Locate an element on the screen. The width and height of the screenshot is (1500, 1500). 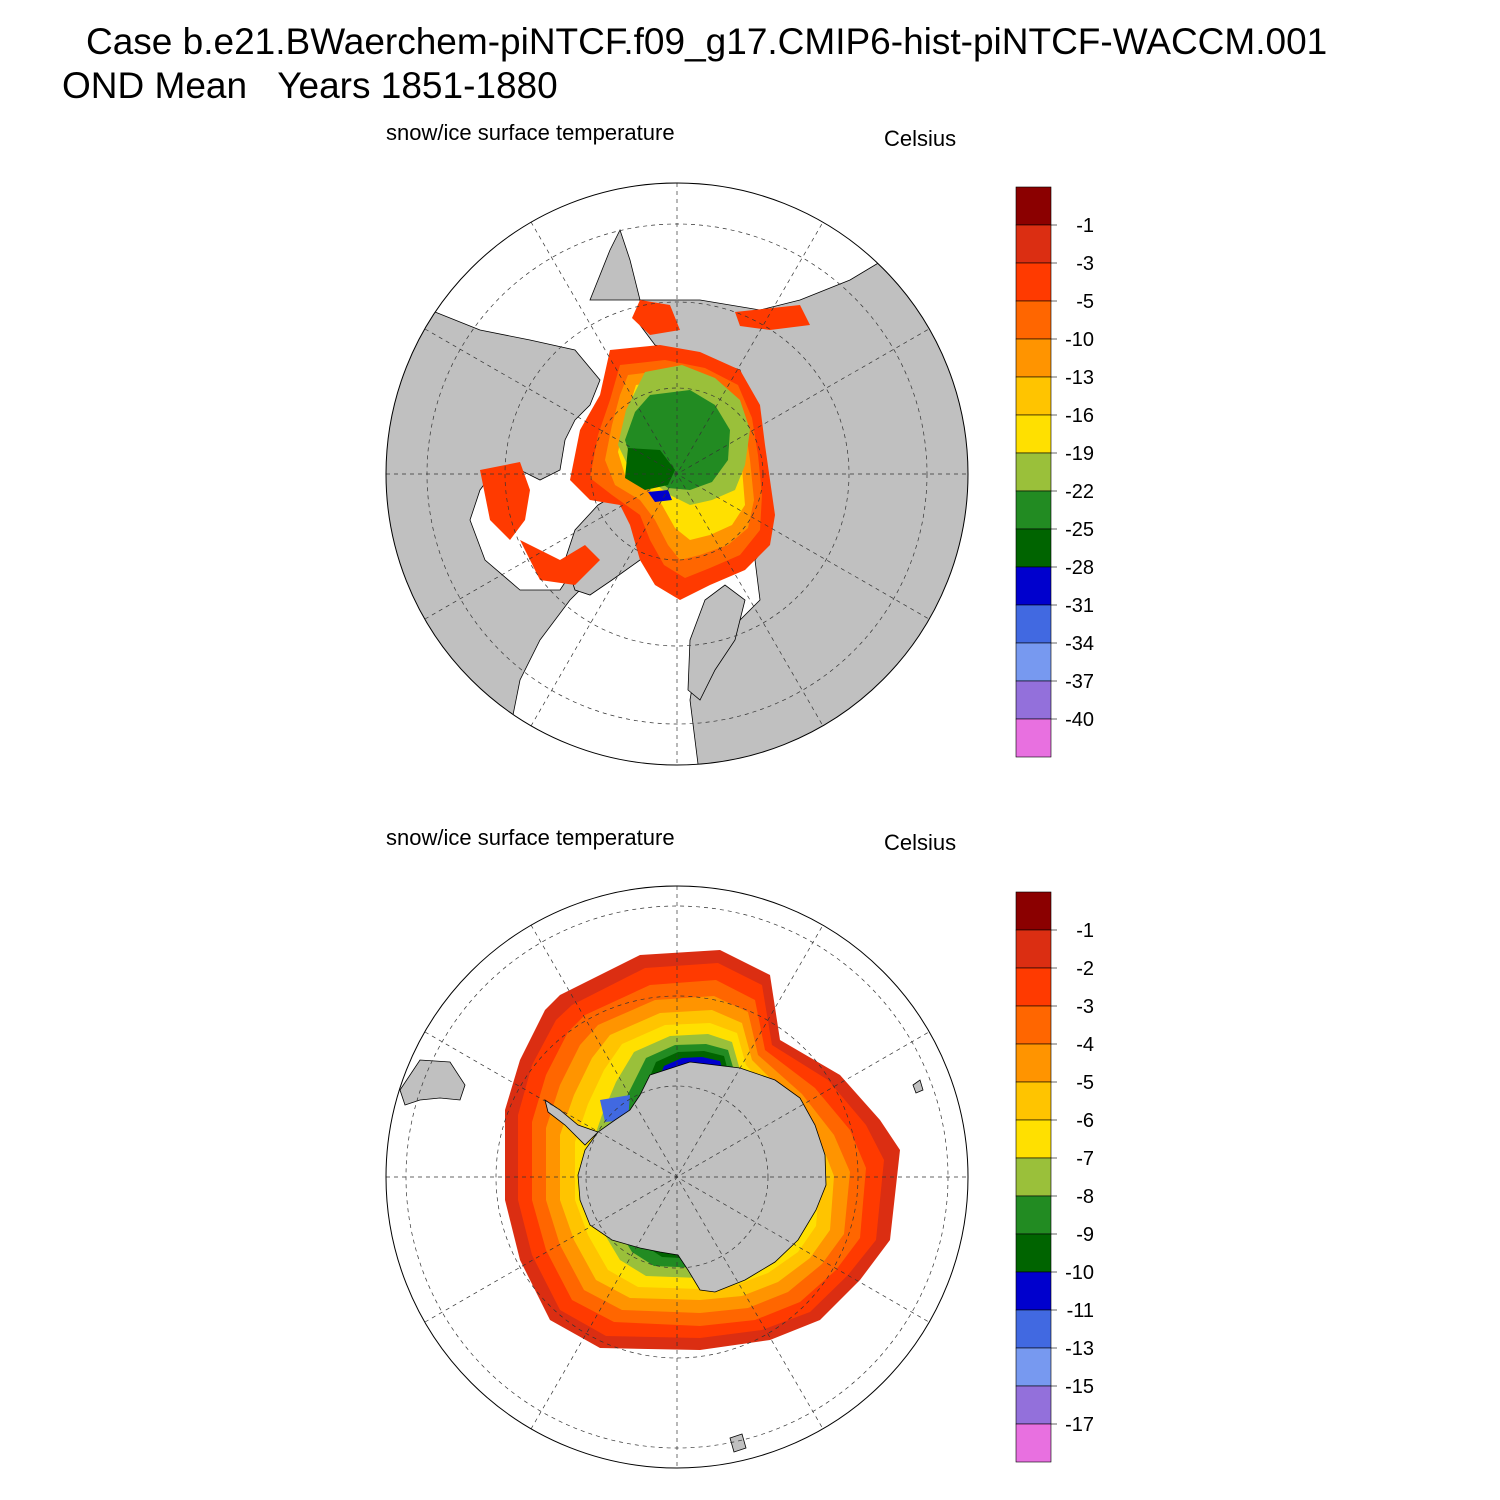
south-variable-label: snow/ice surface temperature is located at coordinates (530, 837).